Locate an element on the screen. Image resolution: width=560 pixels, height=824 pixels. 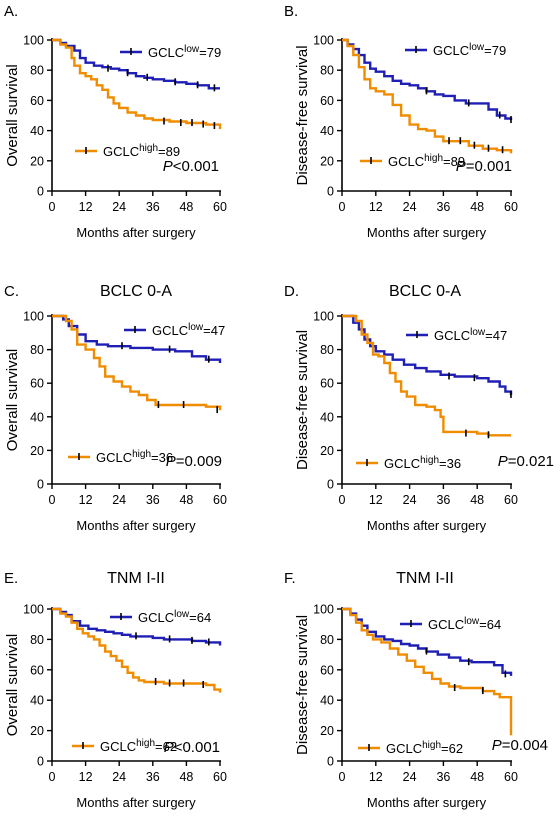
panel-title: BCLC 0-A is located at coordinates (425, 291).